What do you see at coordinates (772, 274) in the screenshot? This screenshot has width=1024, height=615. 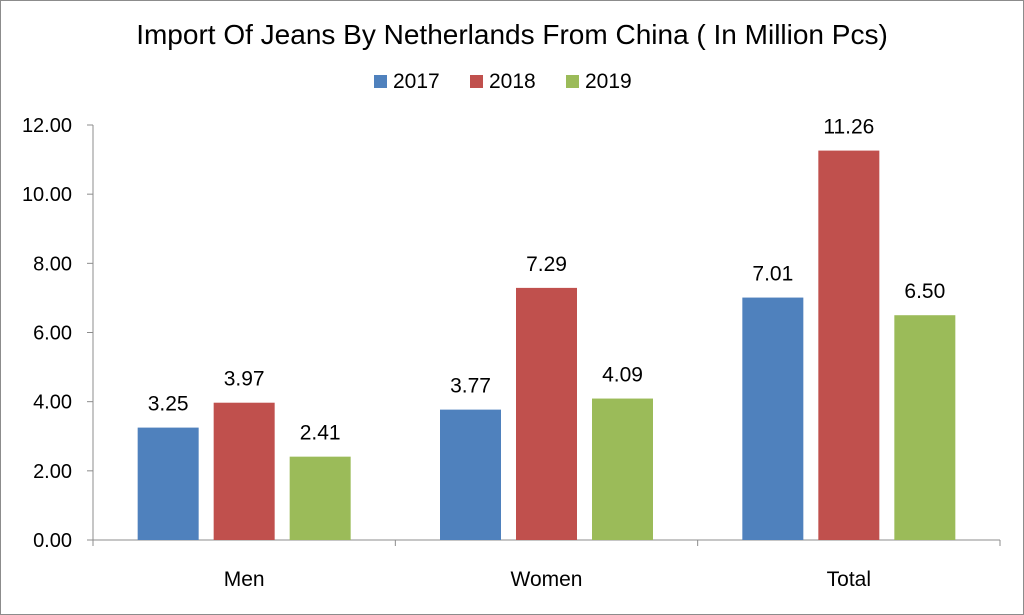 I see `data-label-total-2017: 7.01` at bounding box center [772, 274].